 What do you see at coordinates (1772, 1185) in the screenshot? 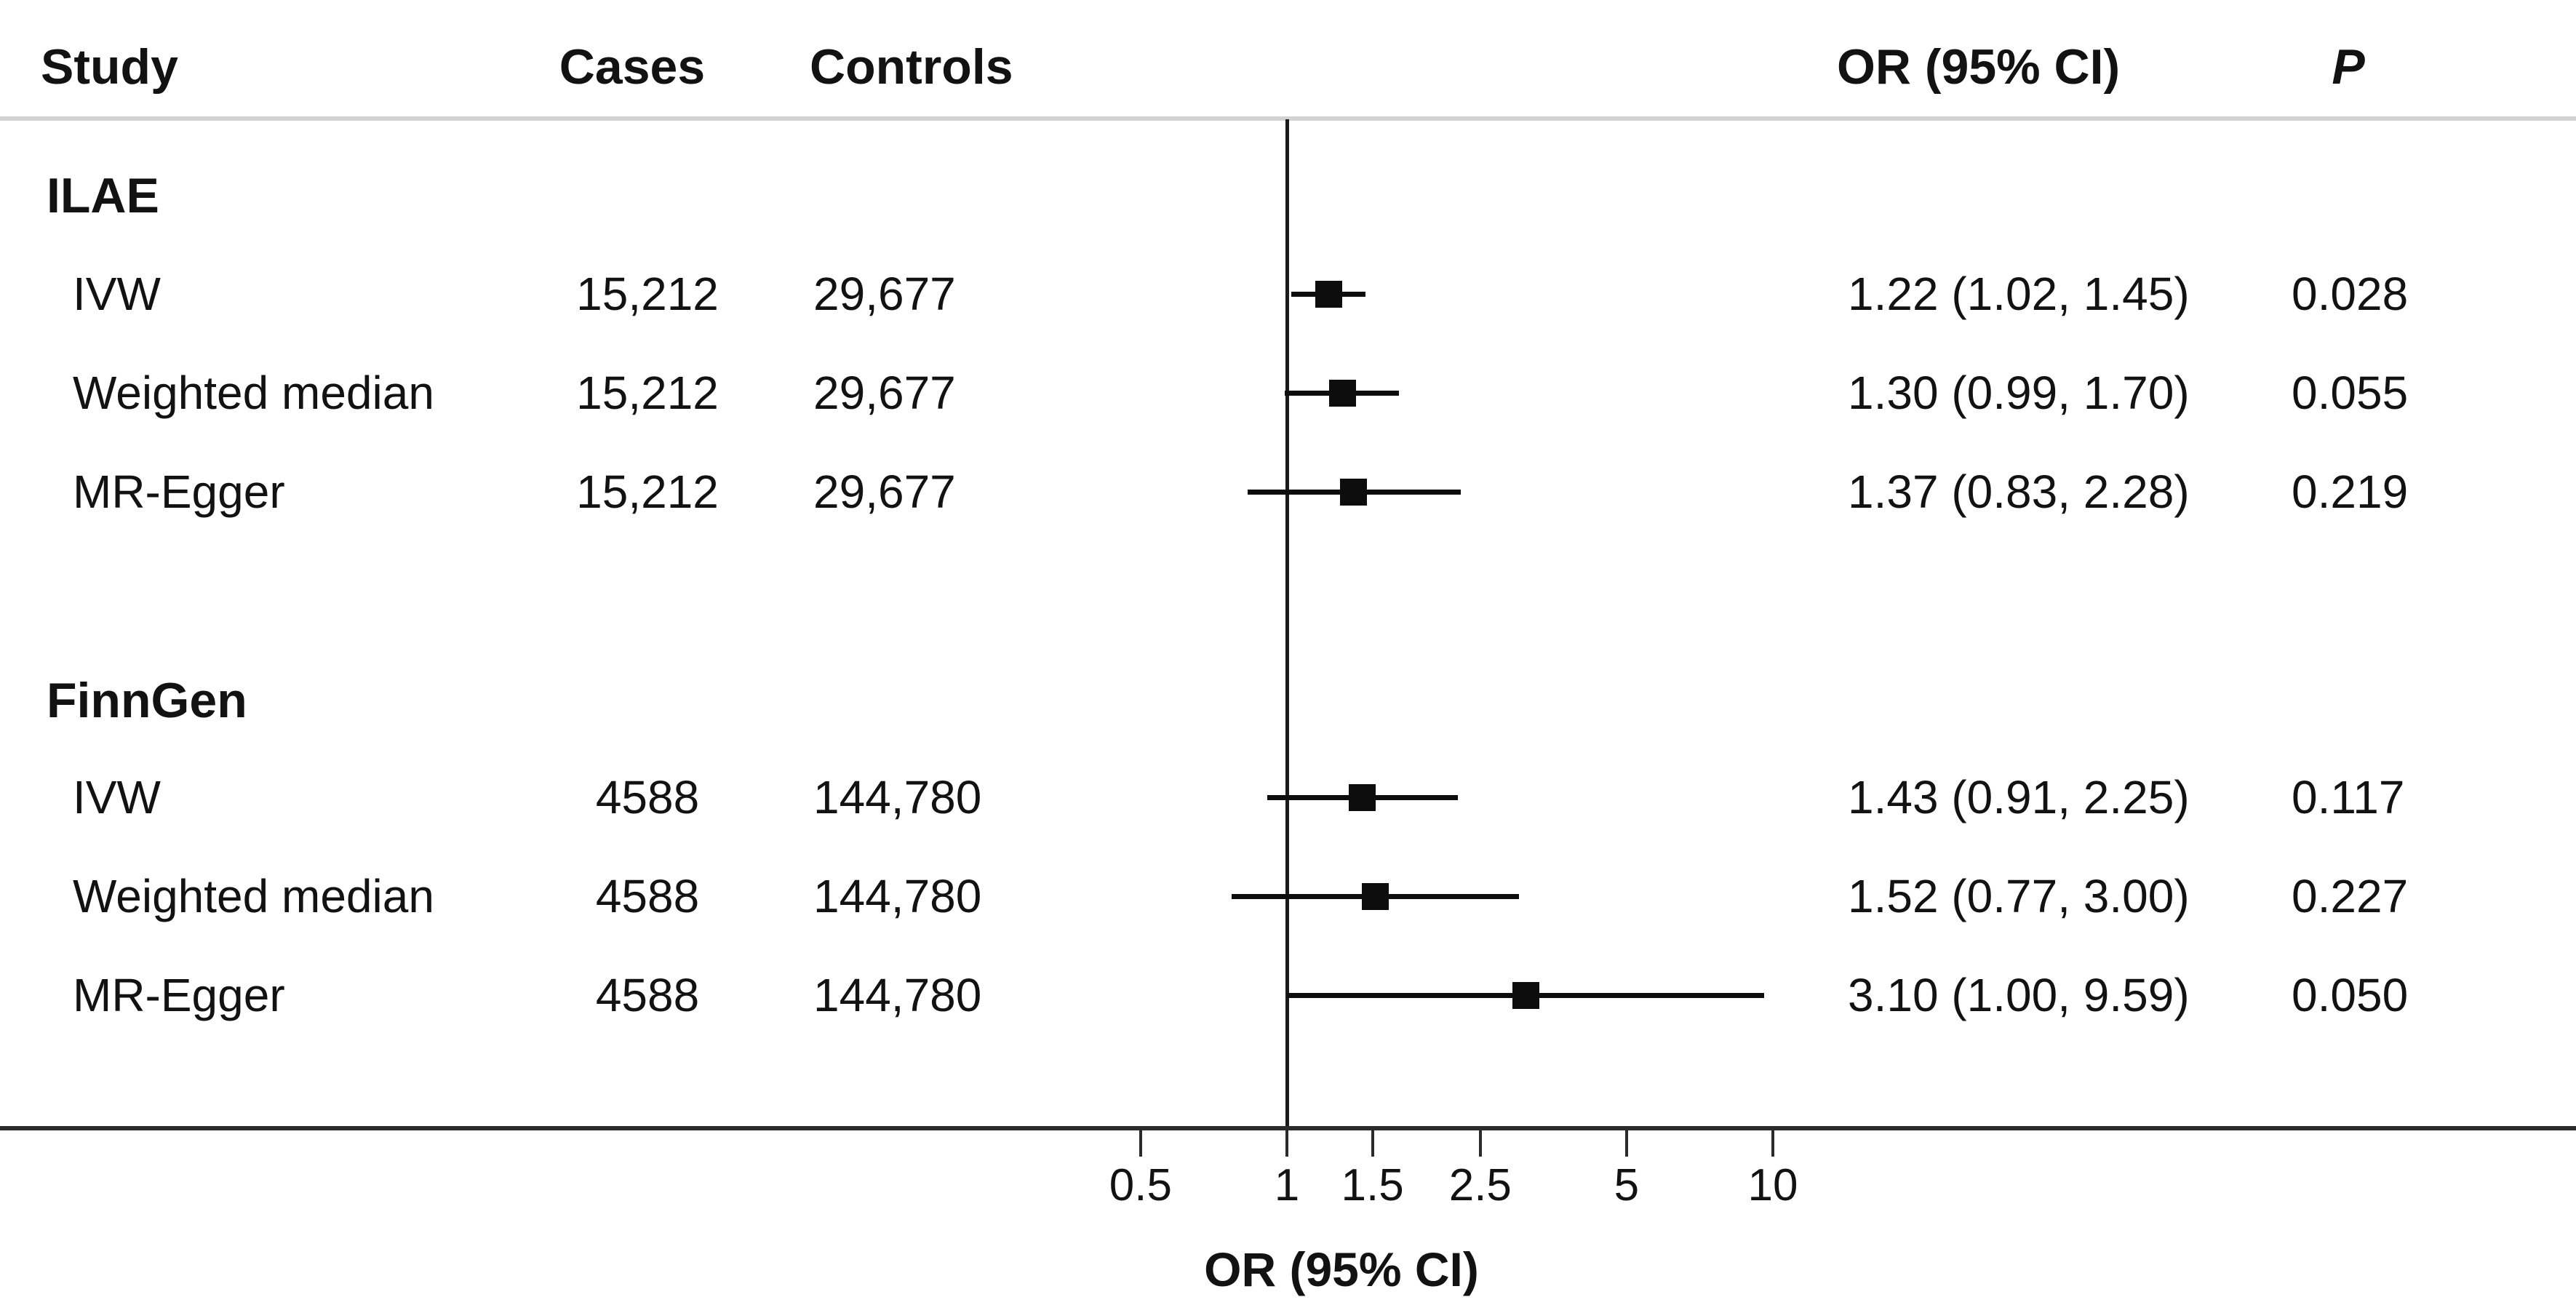
I see `x-axis-tick-label: 10` at bounding box center [1772, 1185].